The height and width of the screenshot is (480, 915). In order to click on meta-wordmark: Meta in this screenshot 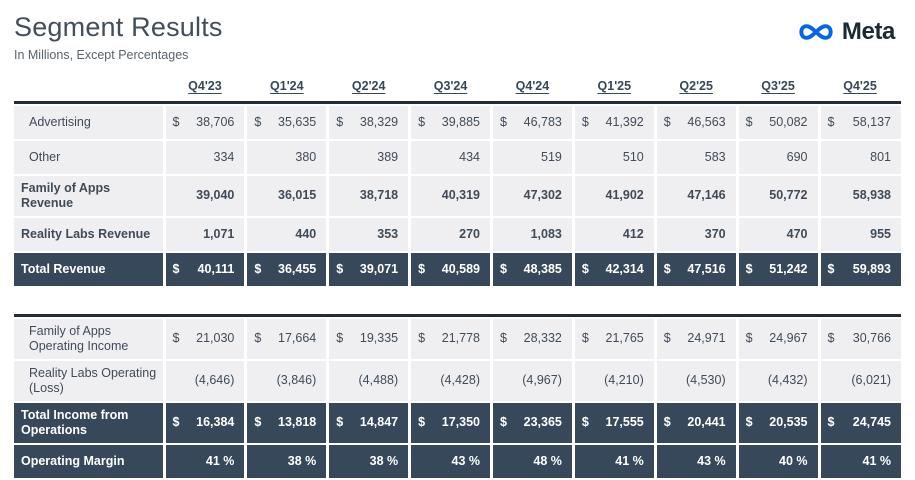, I will do `click(868, 31)`.